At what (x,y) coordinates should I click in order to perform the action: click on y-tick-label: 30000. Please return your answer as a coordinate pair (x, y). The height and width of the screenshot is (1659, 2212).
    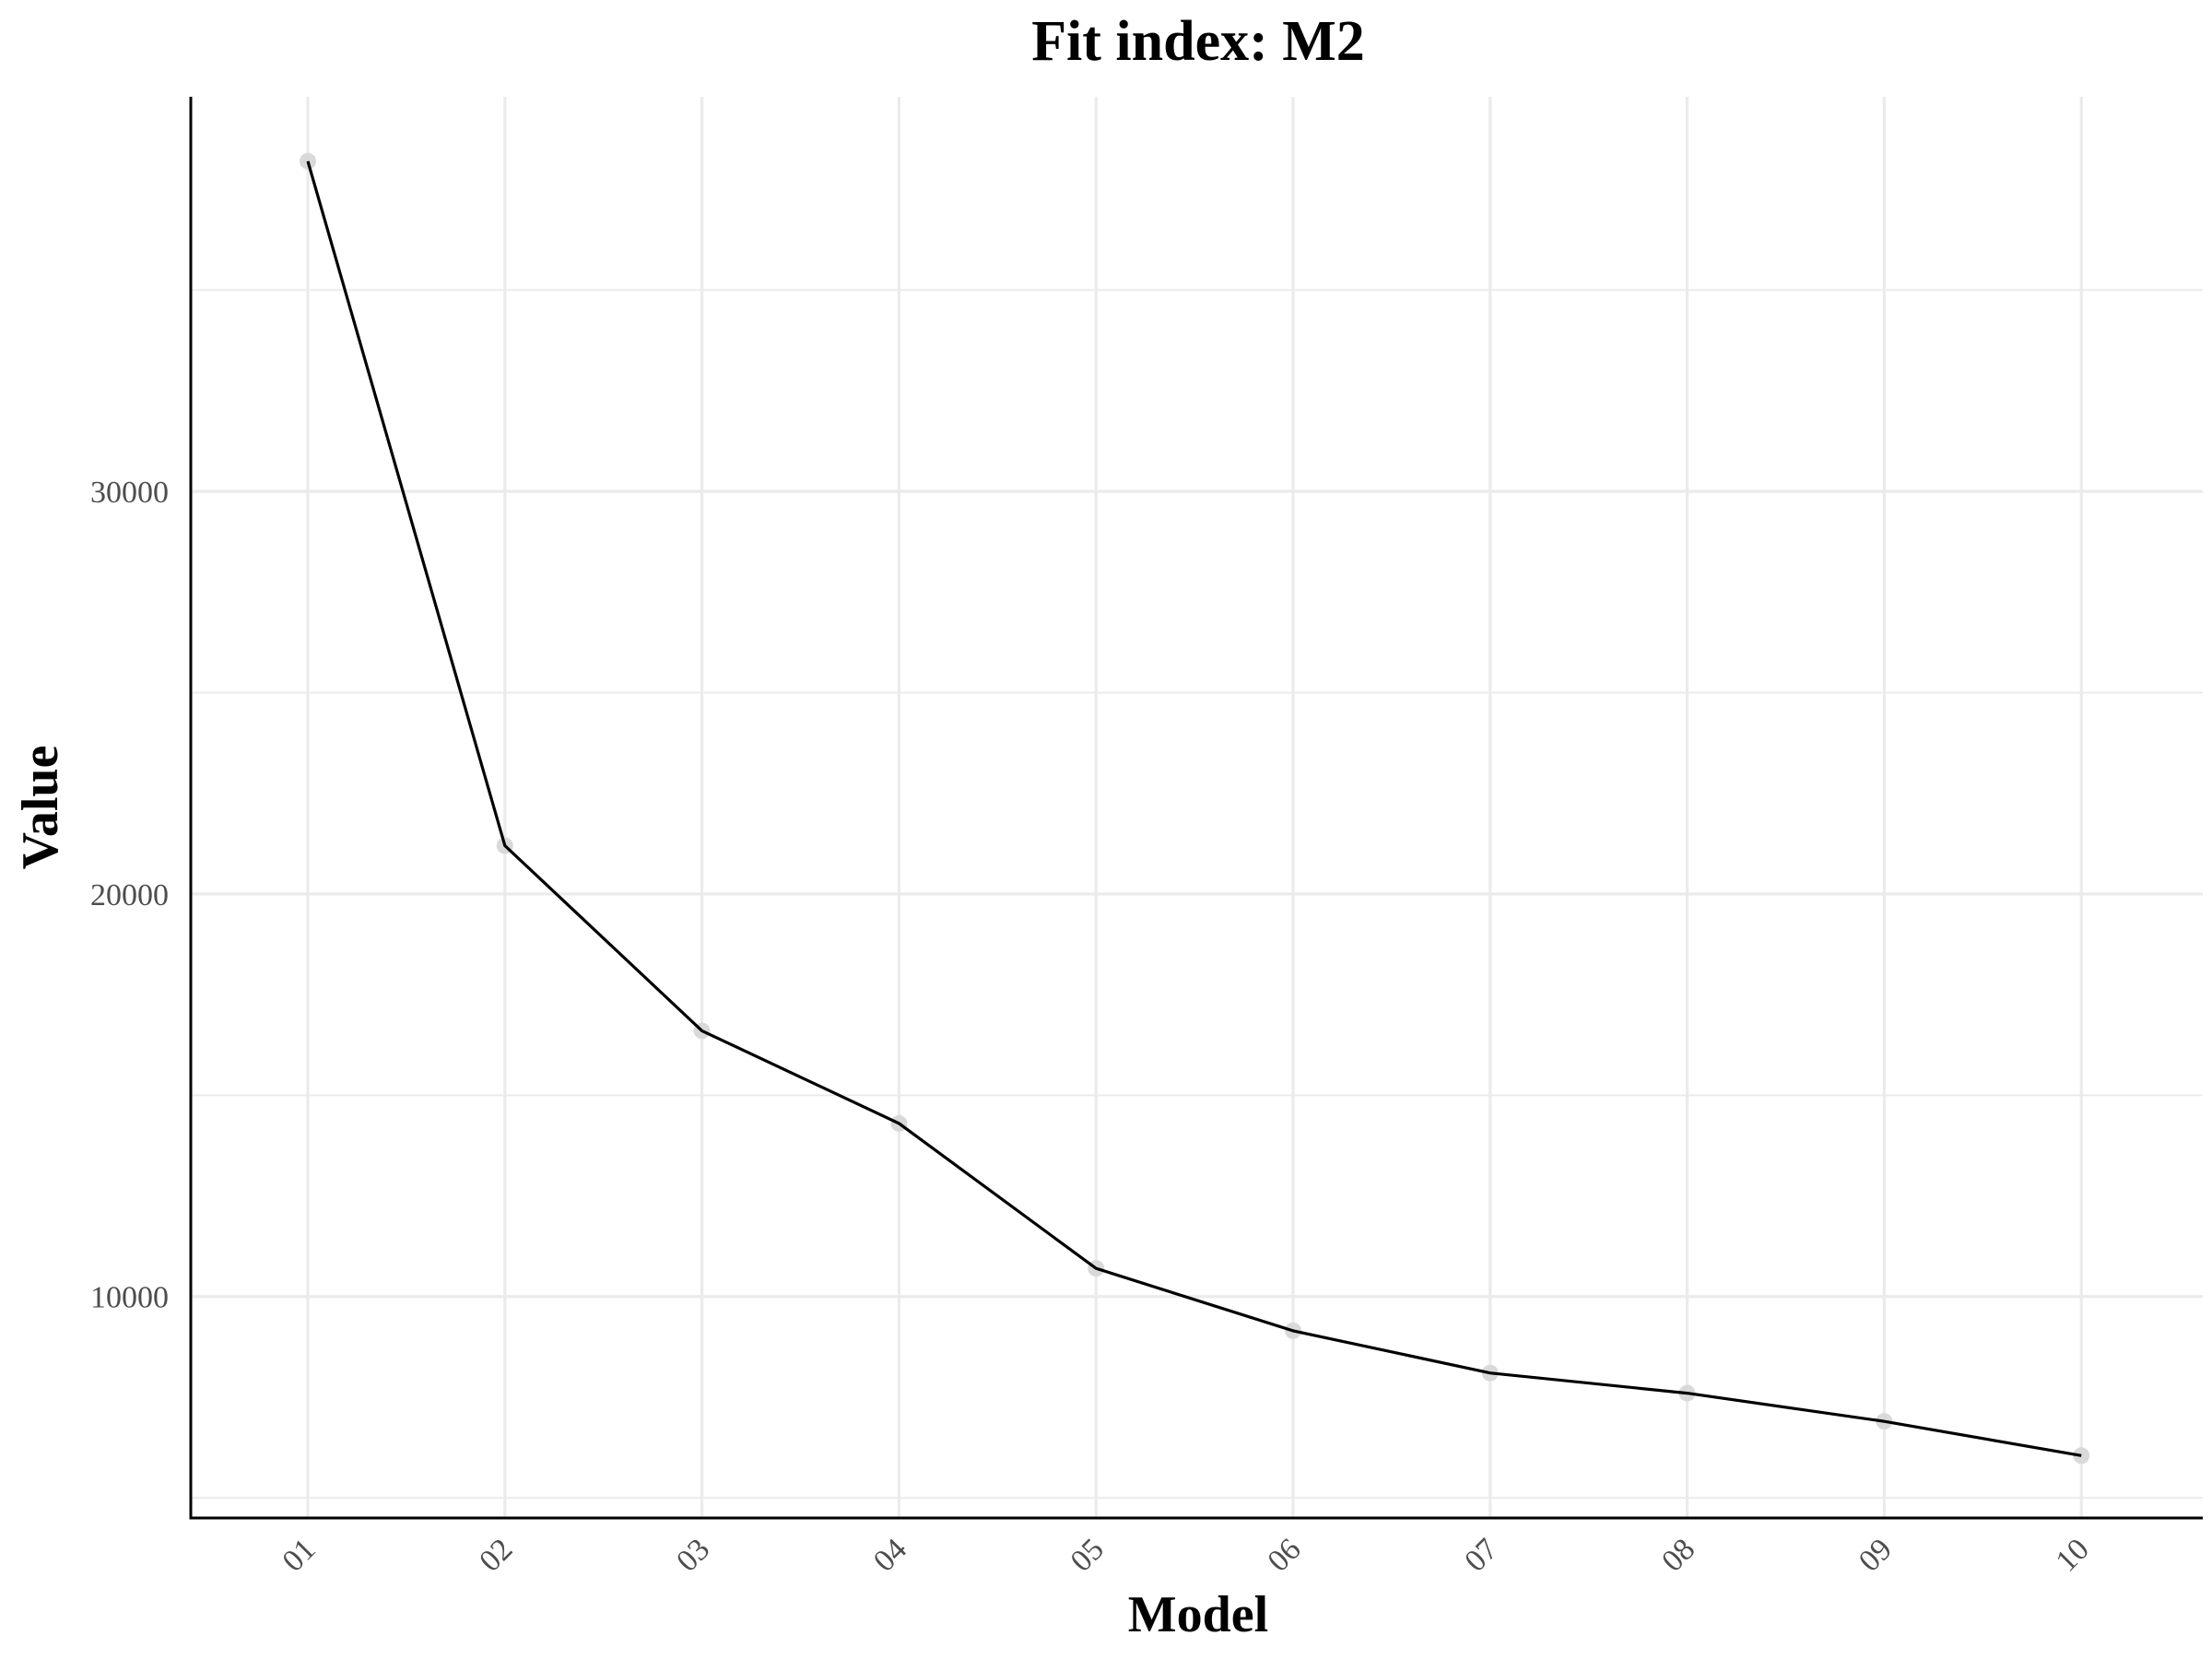
    Looking at the image, I should click on (129, 493).